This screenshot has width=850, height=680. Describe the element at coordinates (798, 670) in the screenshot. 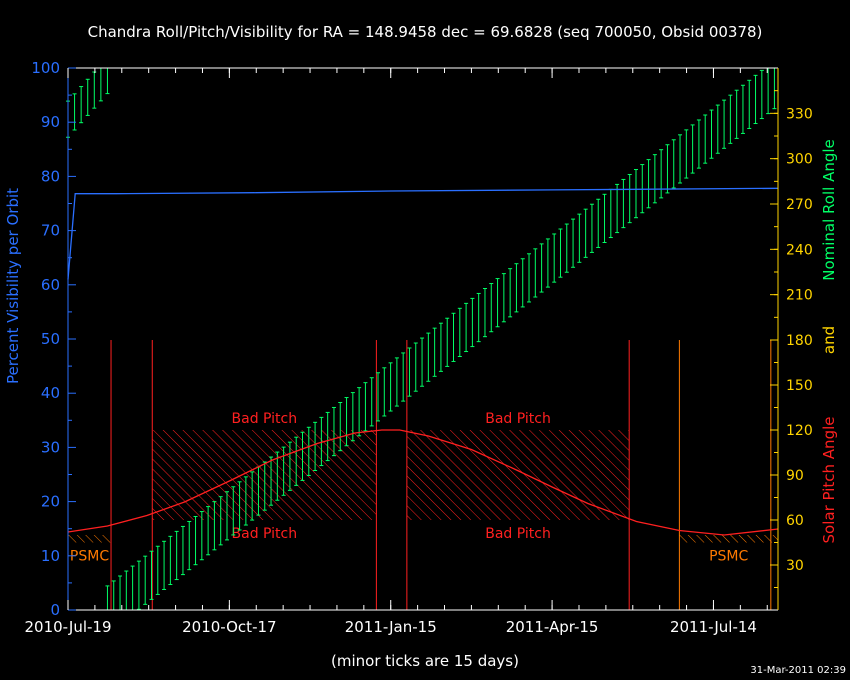

I see `timestamp: 31-Mar-2011 02:39` at that location.